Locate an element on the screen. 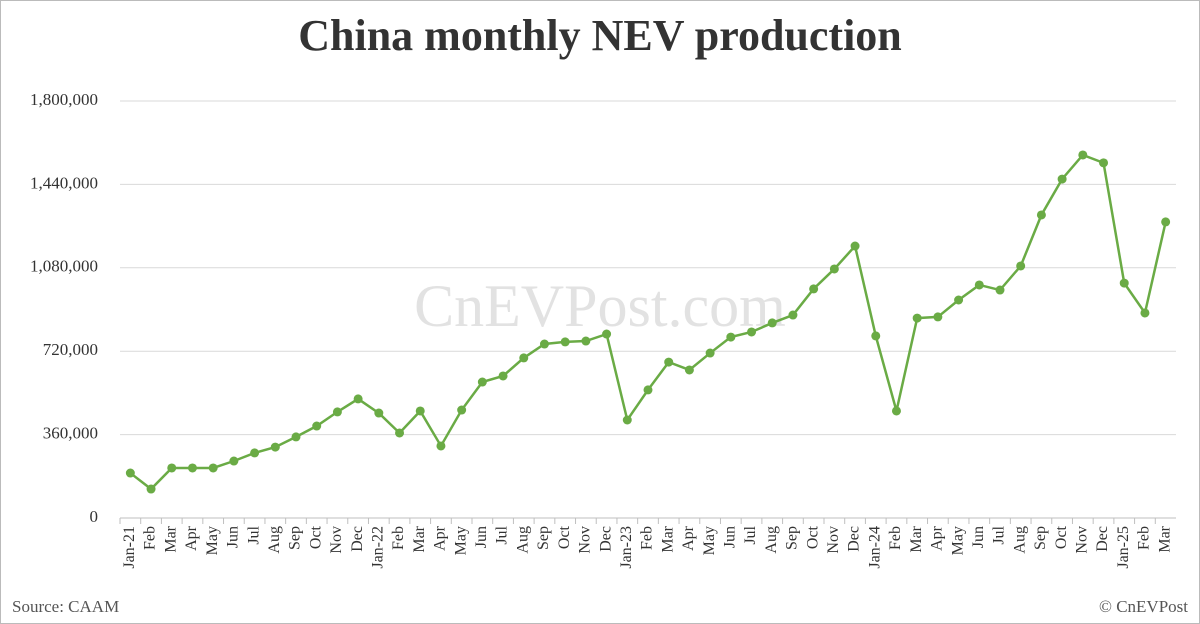 Image resolution: width=1200 pixels, height=624 pixels. x-tick-label: Jan-24 is located at coordinates (874, 547).